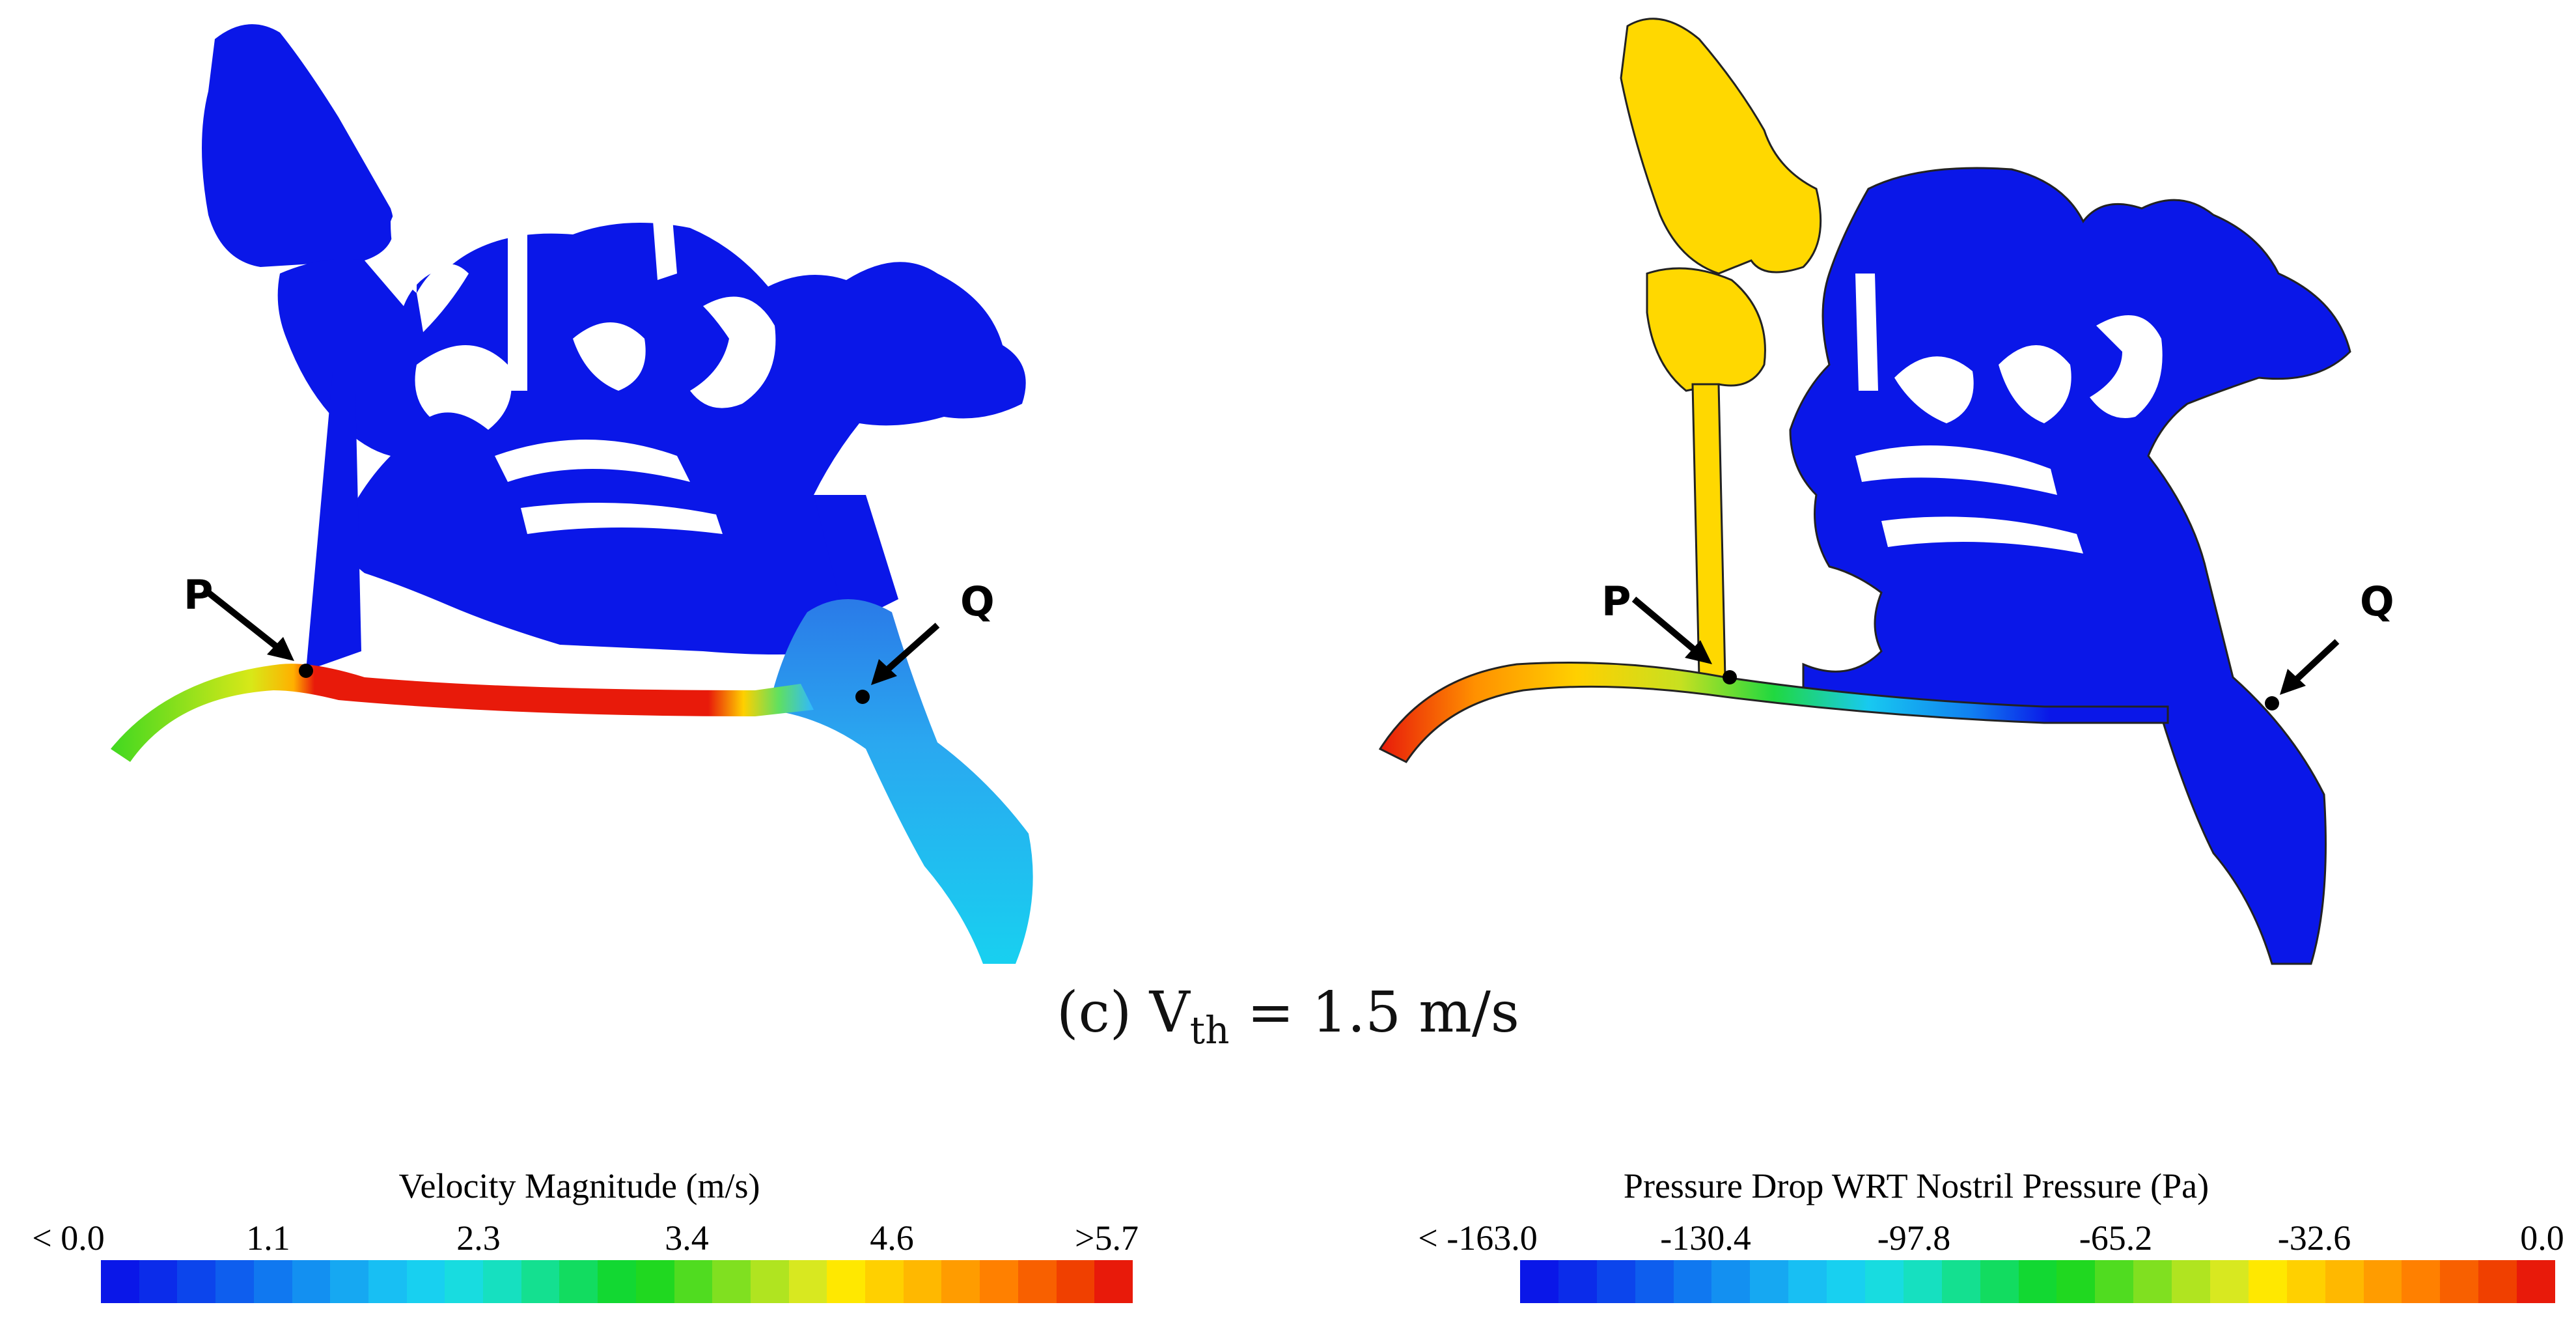  What do you see at coordinates (925, 641) in the screenshot?
I see `point-q-marker: Q` at bounding box center [925, 641].